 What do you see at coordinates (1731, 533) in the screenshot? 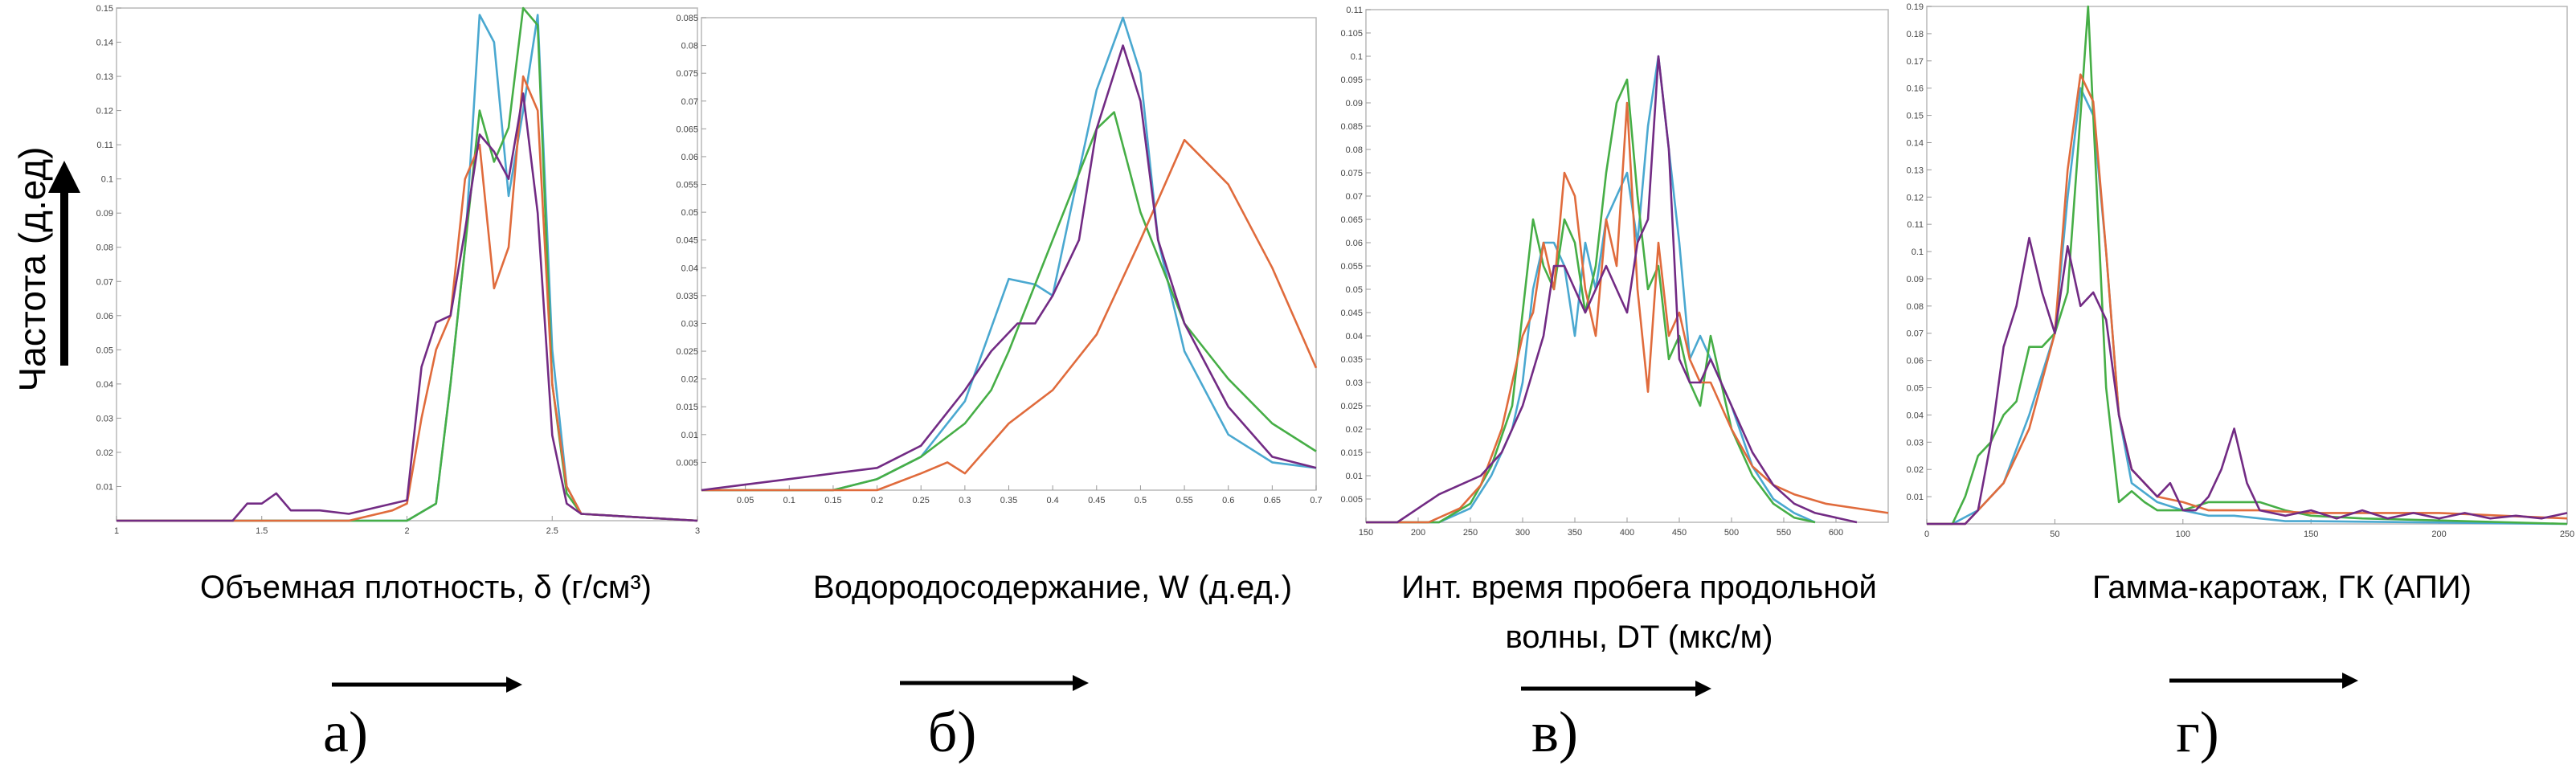
I see `x-tick-label: 500` at bounding box center [1731, 533].